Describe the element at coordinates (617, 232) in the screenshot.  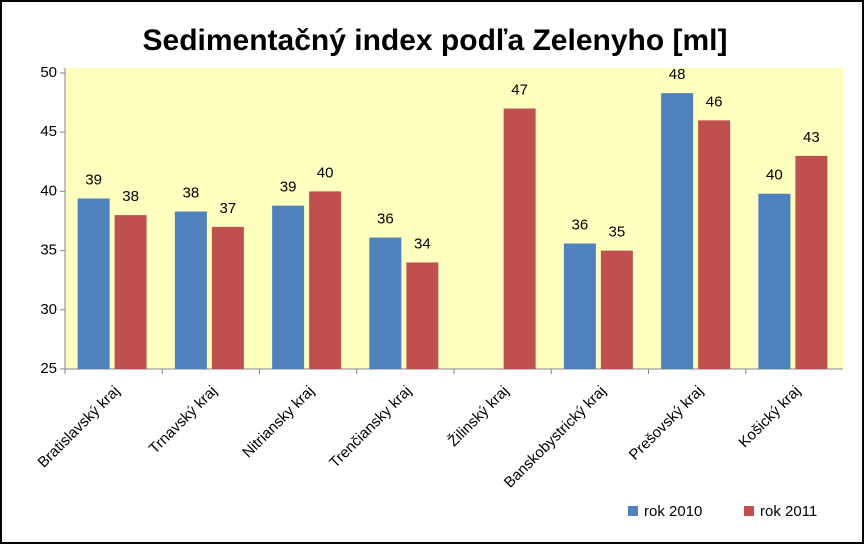
I see `value-label: 35` at that location.